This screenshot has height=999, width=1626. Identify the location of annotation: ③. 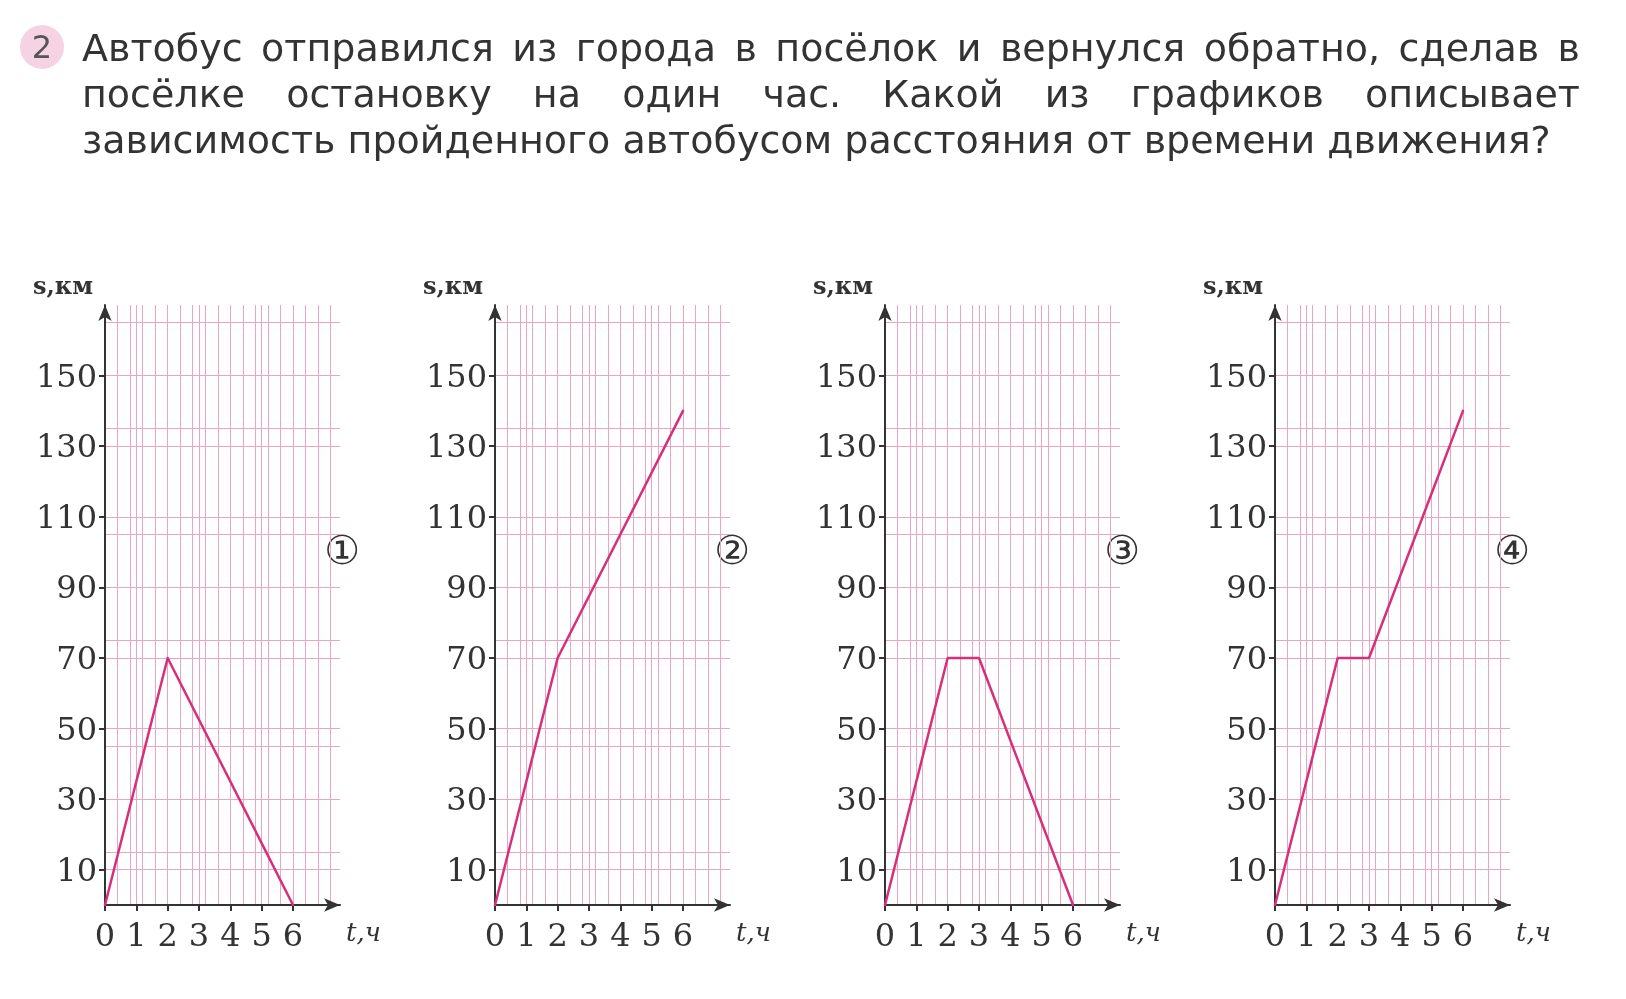
(1122, 550).